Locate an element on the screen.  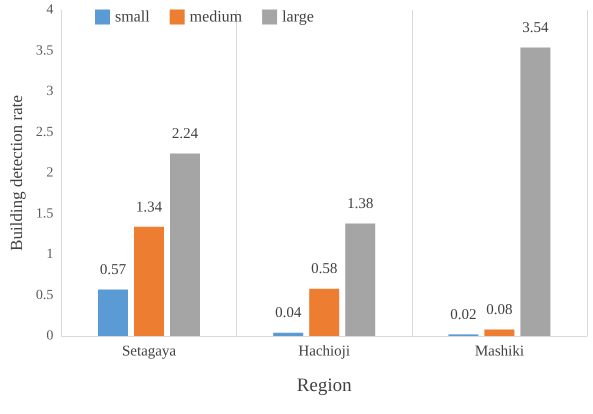
y-tick-label: 2.5 is located at coordinates (45, 132).